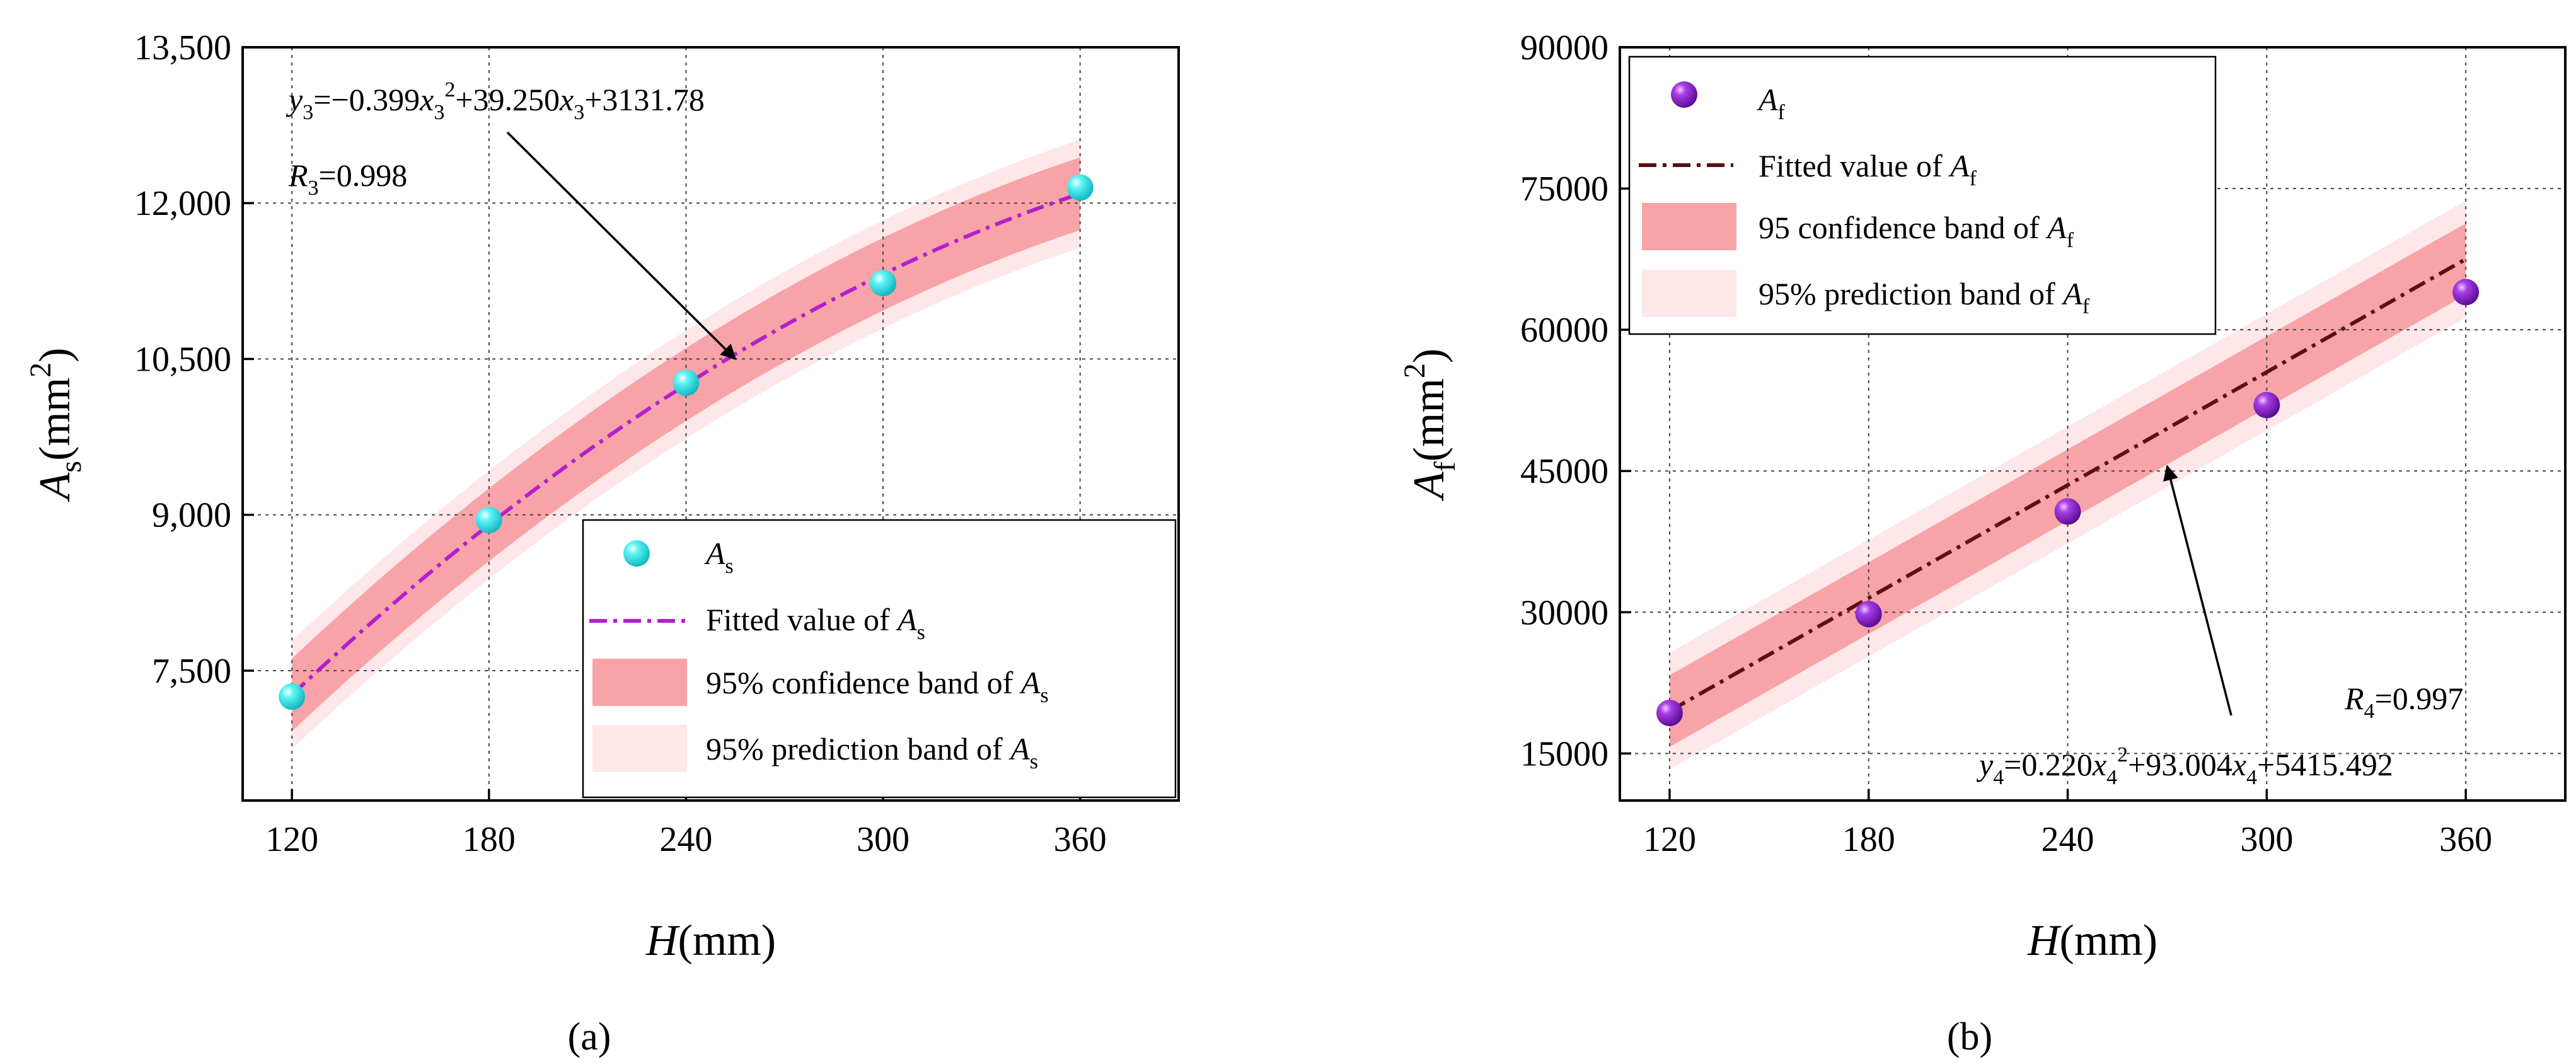 This screenshot has height=1064, width=2576. Describe the element at coordinates (816, 623) in the screenshot. I see `legend-label-fit-a: Fitted value of As` at that location.